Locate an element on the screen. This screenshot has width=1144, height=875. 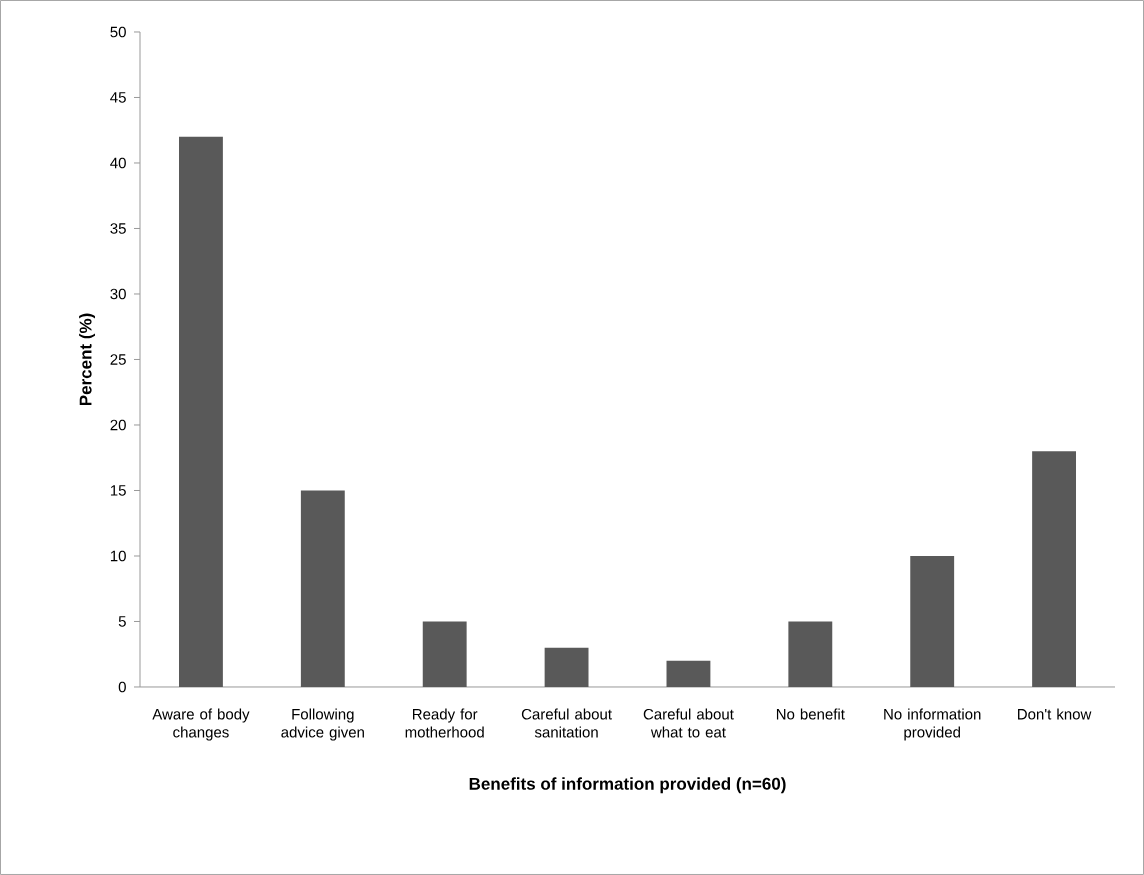
y-tick-label: 35 is located at coordinates (118, 228).